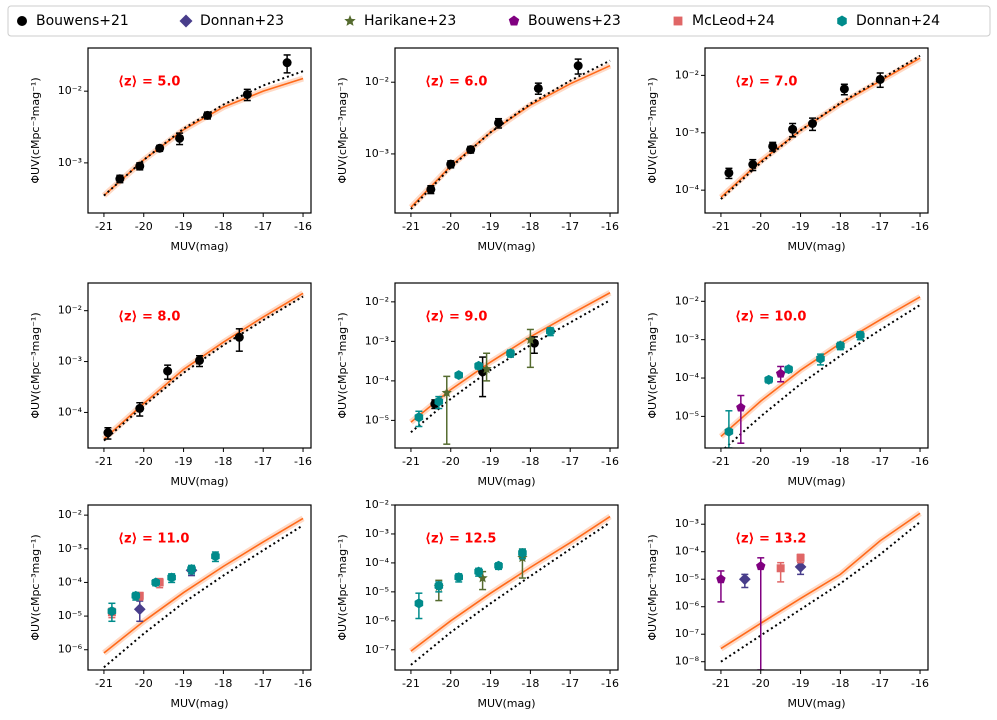  I want to click on legend-label: Donnan+23, so click(242, 21).